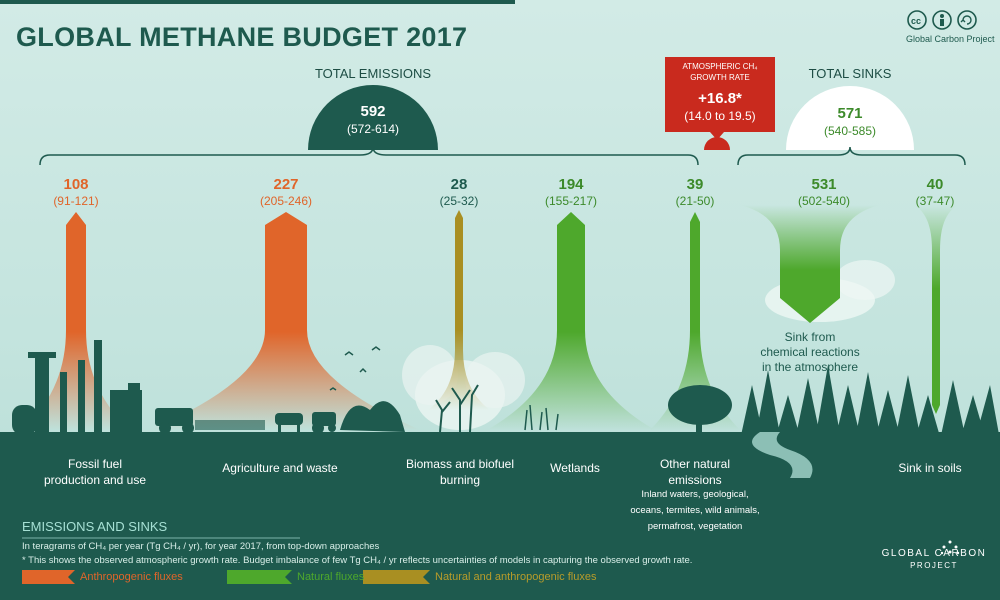 The height and width of the screenshot is (600, 1000). What do you see at coordinates (285, 321) in the screenshot?
I see `arrow-agriculture` at bounding box center [285, 321].